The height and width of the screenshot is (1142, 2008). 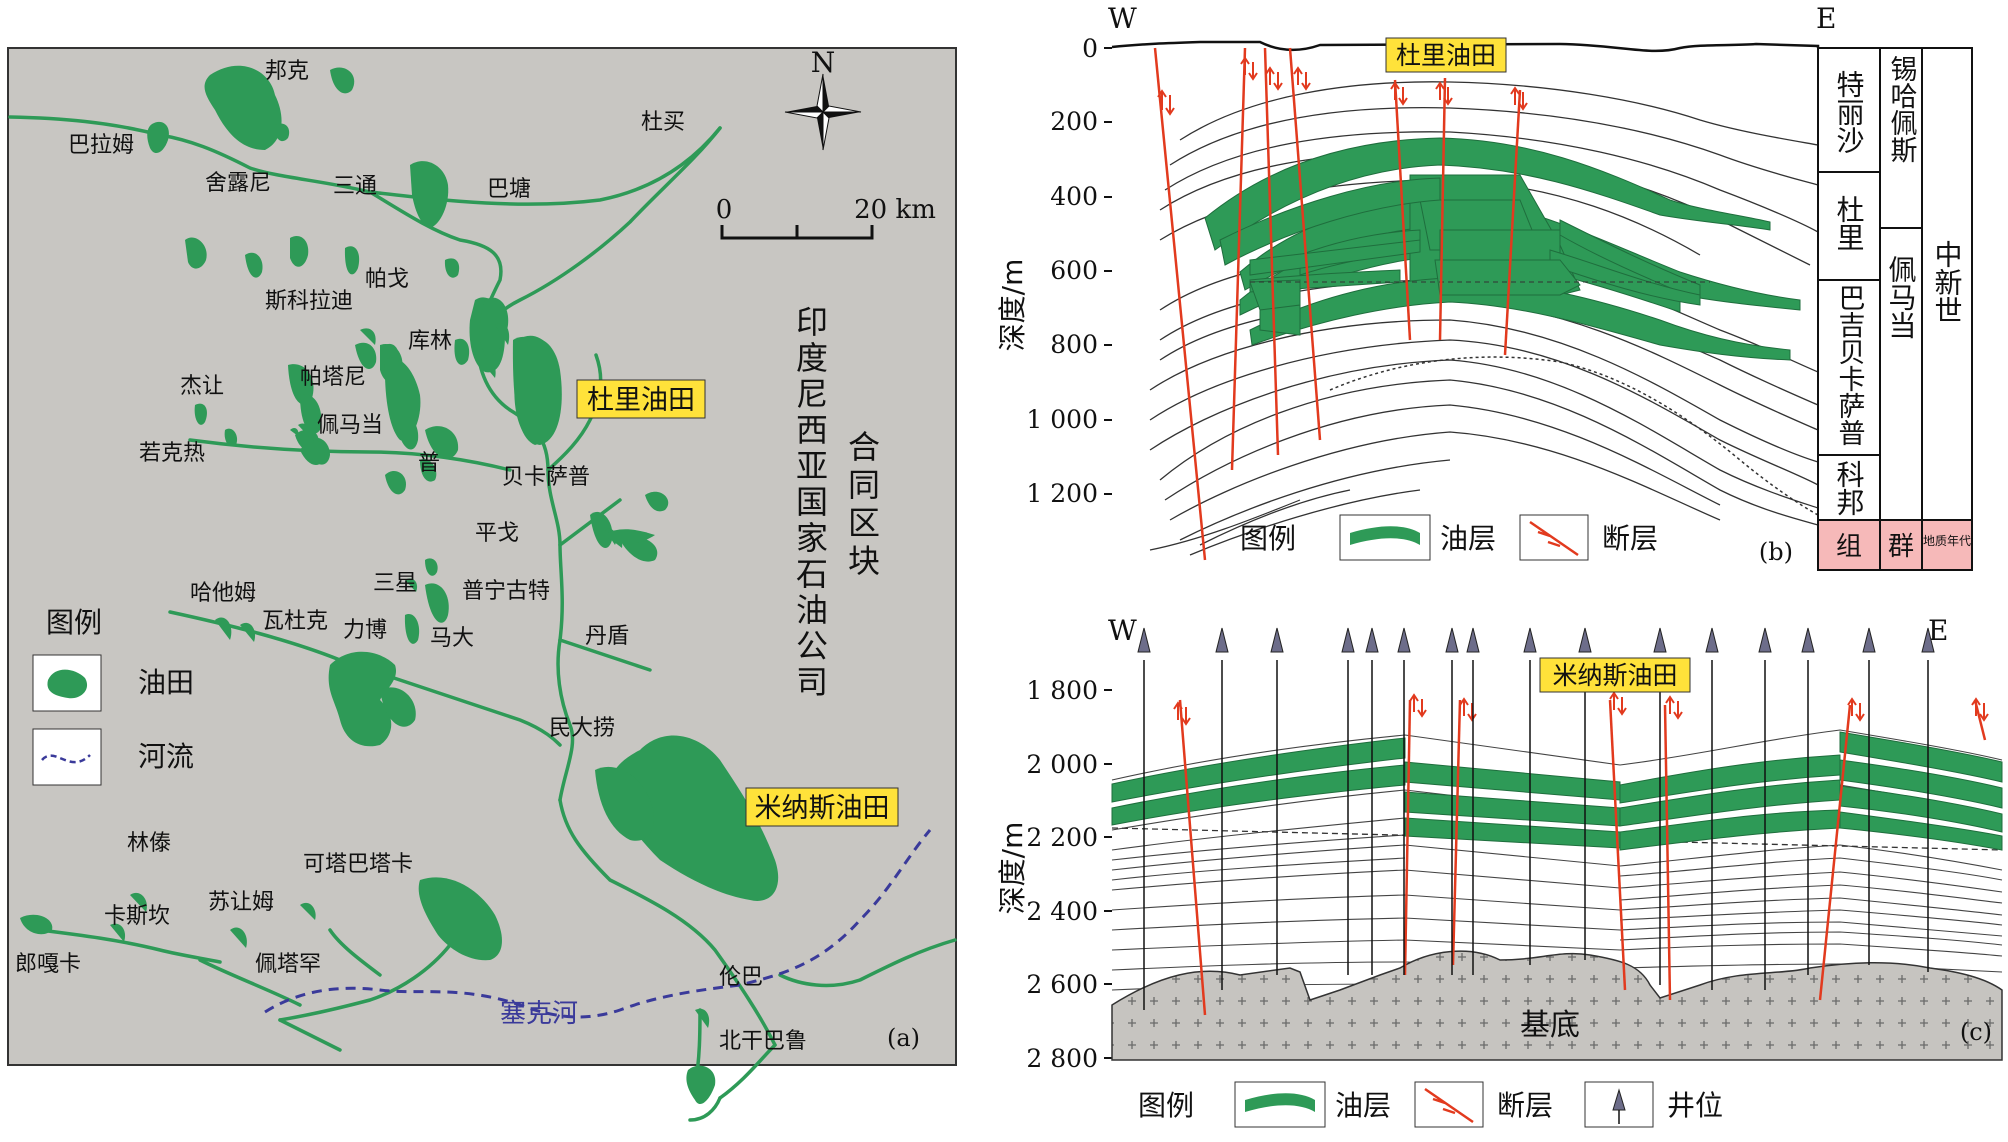 What do you see at coordinates (497, 533) in the screenshot?
I see `place-pingge: 平戈` at bounding box center [497, 533].